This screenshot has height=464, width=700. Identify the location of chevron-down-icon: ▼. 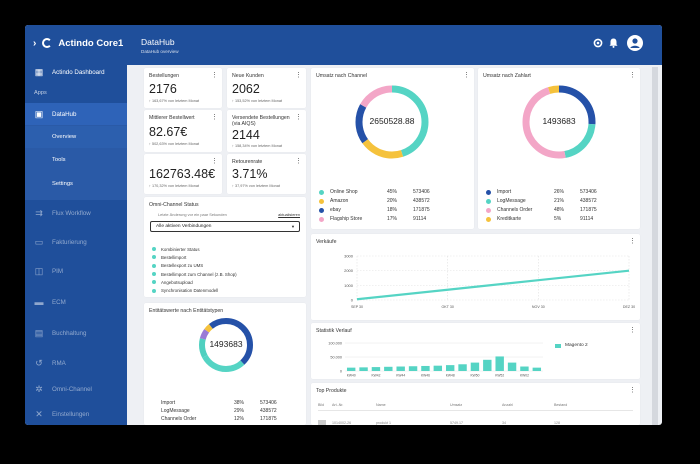
(293, 226).